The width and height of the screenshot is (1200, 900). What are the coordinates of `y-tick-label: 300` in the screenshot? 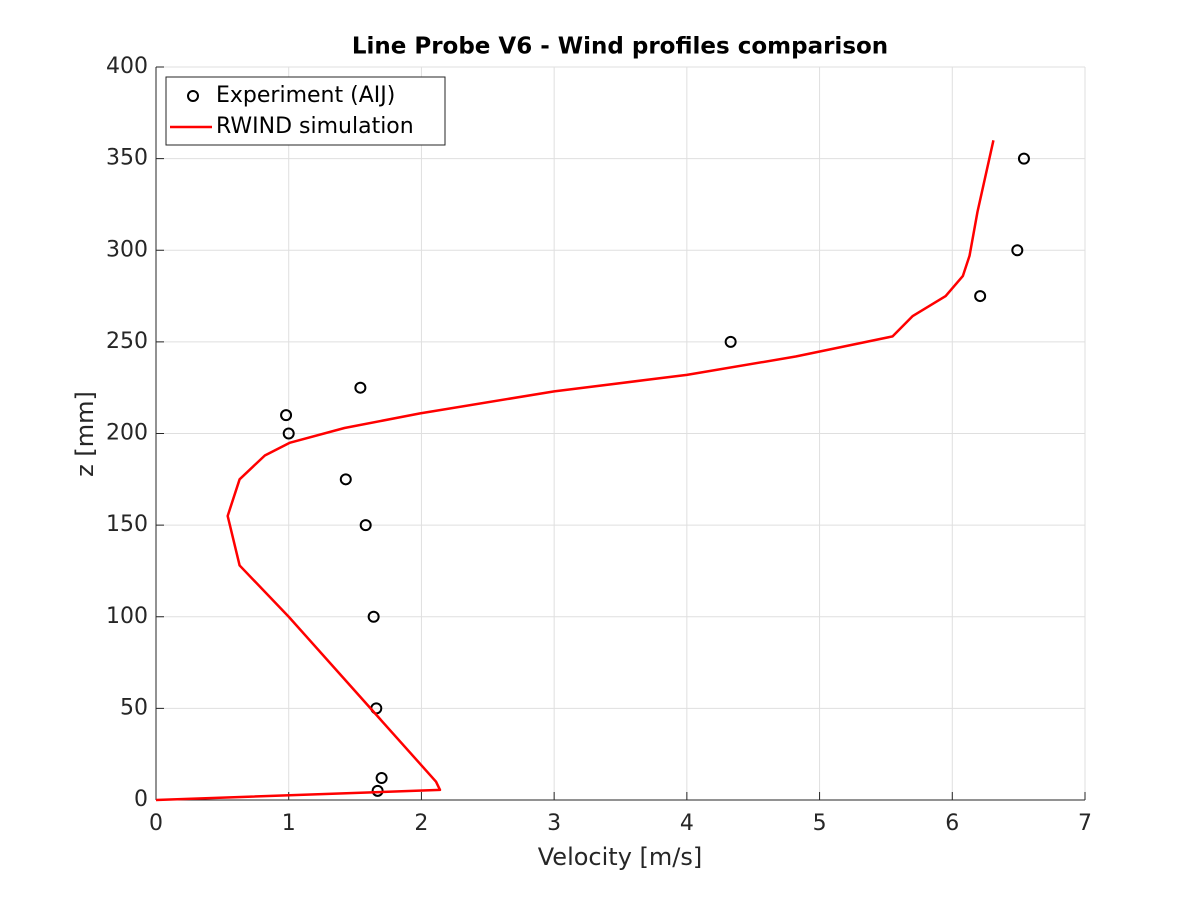 It's located at (127, 249).